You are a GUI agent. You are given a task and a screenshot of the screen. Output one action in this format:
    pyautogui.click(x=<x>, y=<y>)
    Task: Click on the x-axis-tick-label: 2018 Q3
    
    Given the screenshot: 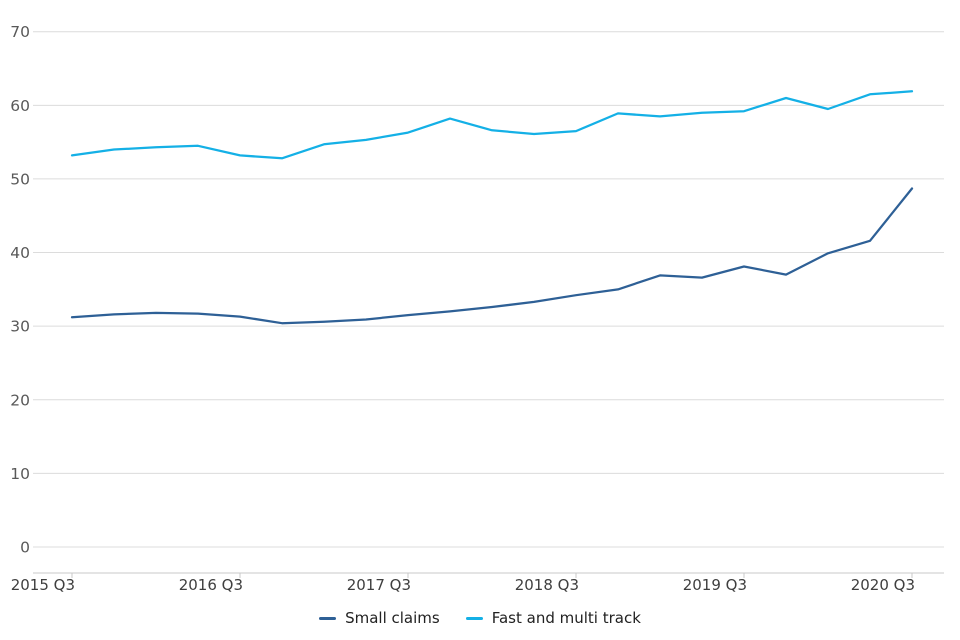 What is the action you would take?
    pyautogui.click(x=547, y=585)
    